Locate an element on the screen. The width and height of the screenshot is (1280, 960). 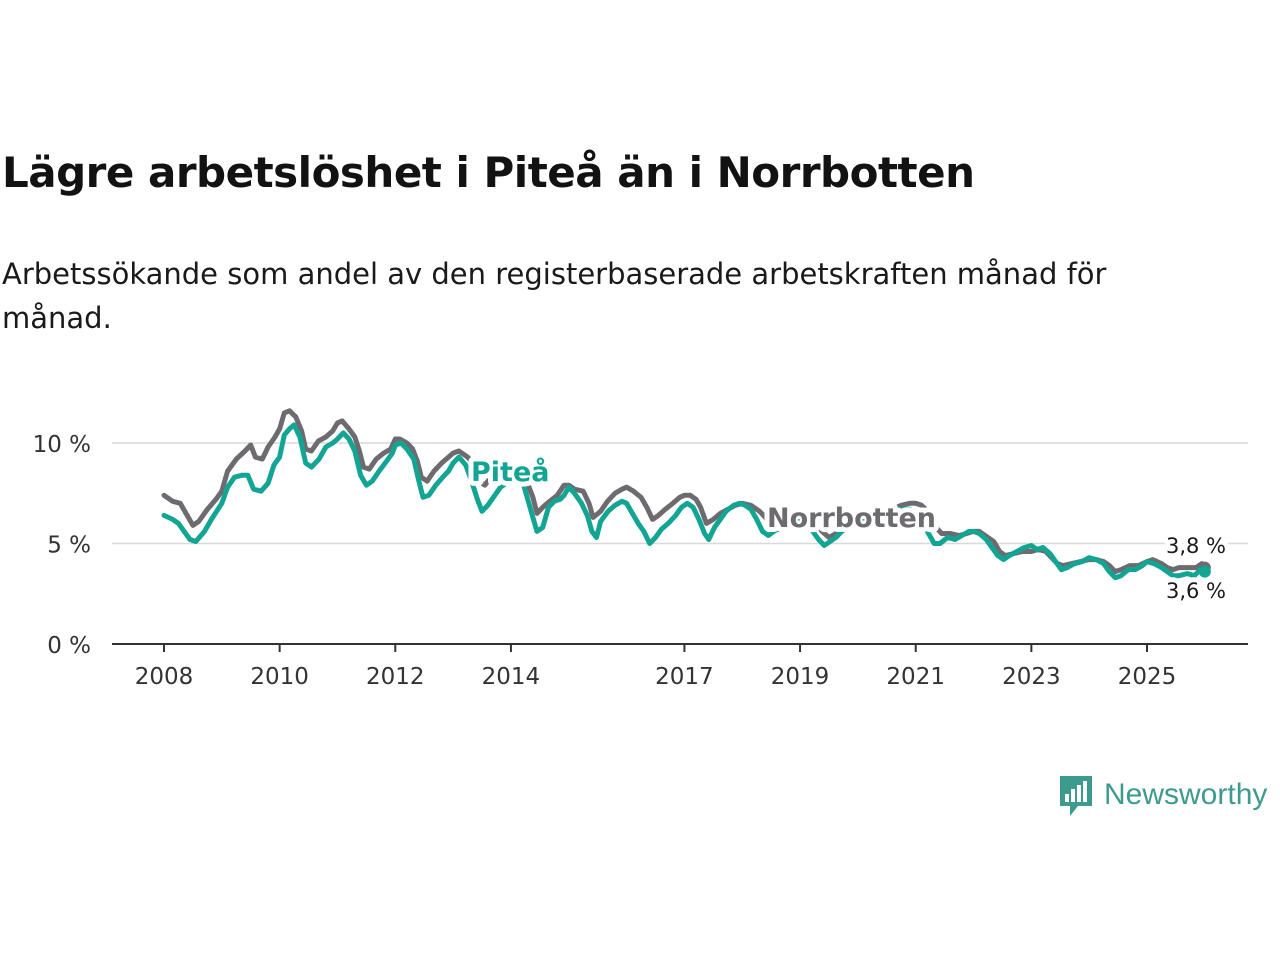
x-tick-label: 2017 is located at coordinates (684, 677).